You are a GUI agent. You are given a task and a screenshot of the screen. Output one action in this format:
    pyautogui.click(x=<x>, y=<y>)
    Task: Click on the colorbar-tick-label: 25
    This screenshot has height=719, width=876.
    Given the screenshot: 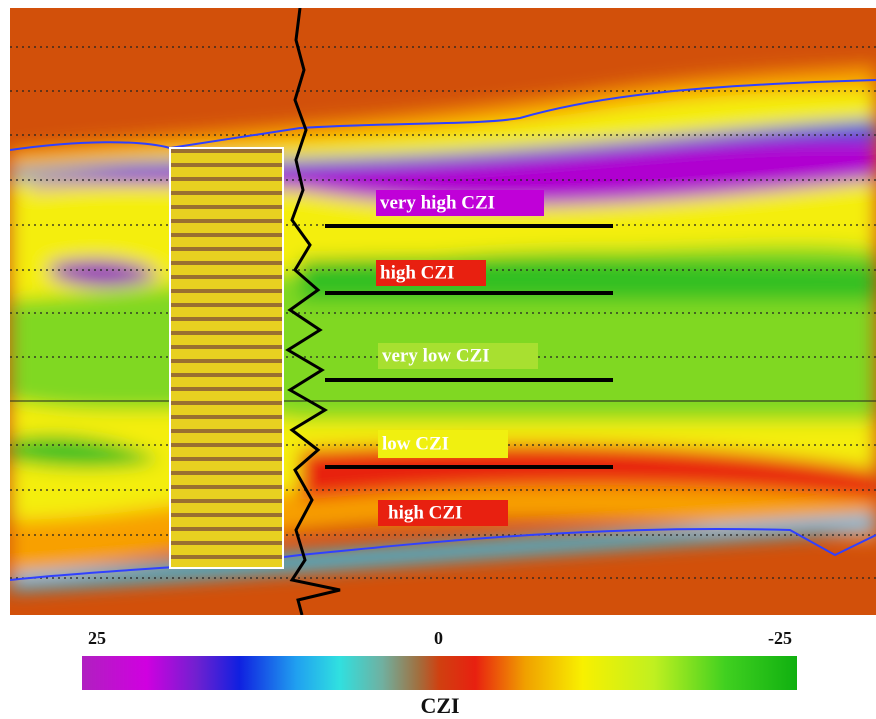 What is the action you would take?
    pyautogui.click(x=97, y=638)
    